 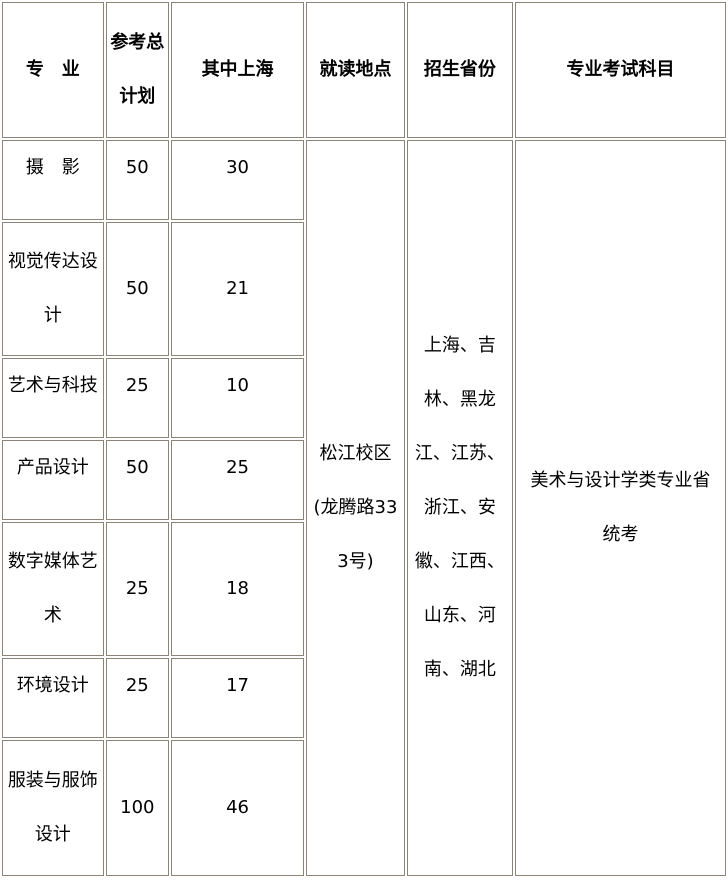 What do you see at coordinates (53, 180) in the screenshot?
I see `major-cell: 摄 影` at bounding box center [53, 180].